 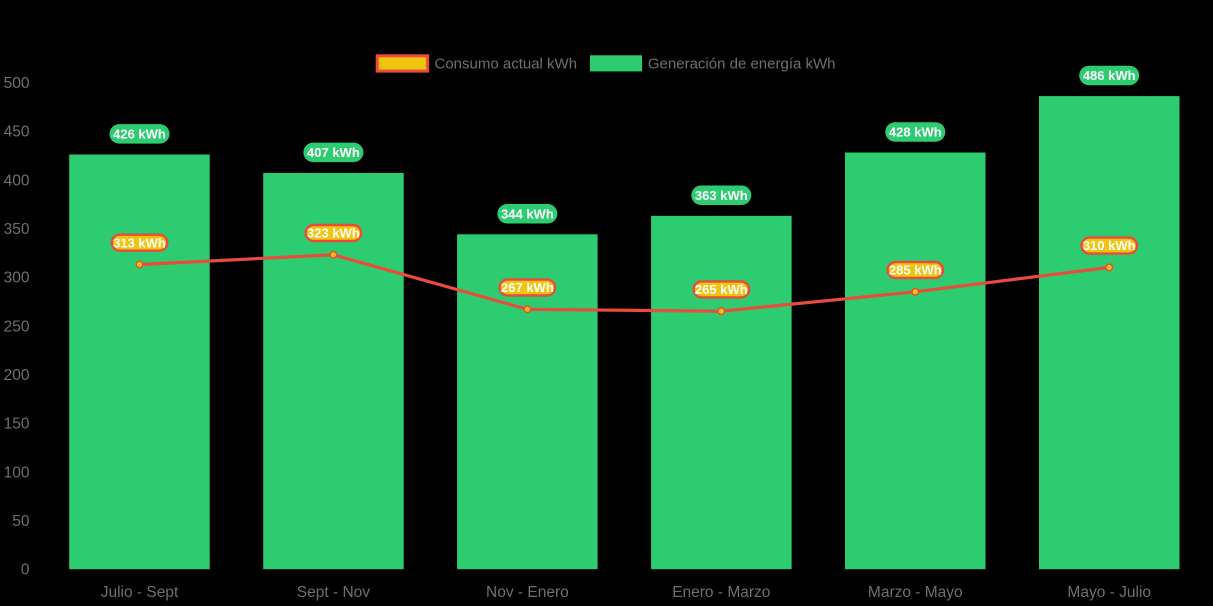 What do you see at coordinates (1109, 592) in the screenshot?
I see `svg-text: Mayo - Julio` at bounding box center [1109, 592].